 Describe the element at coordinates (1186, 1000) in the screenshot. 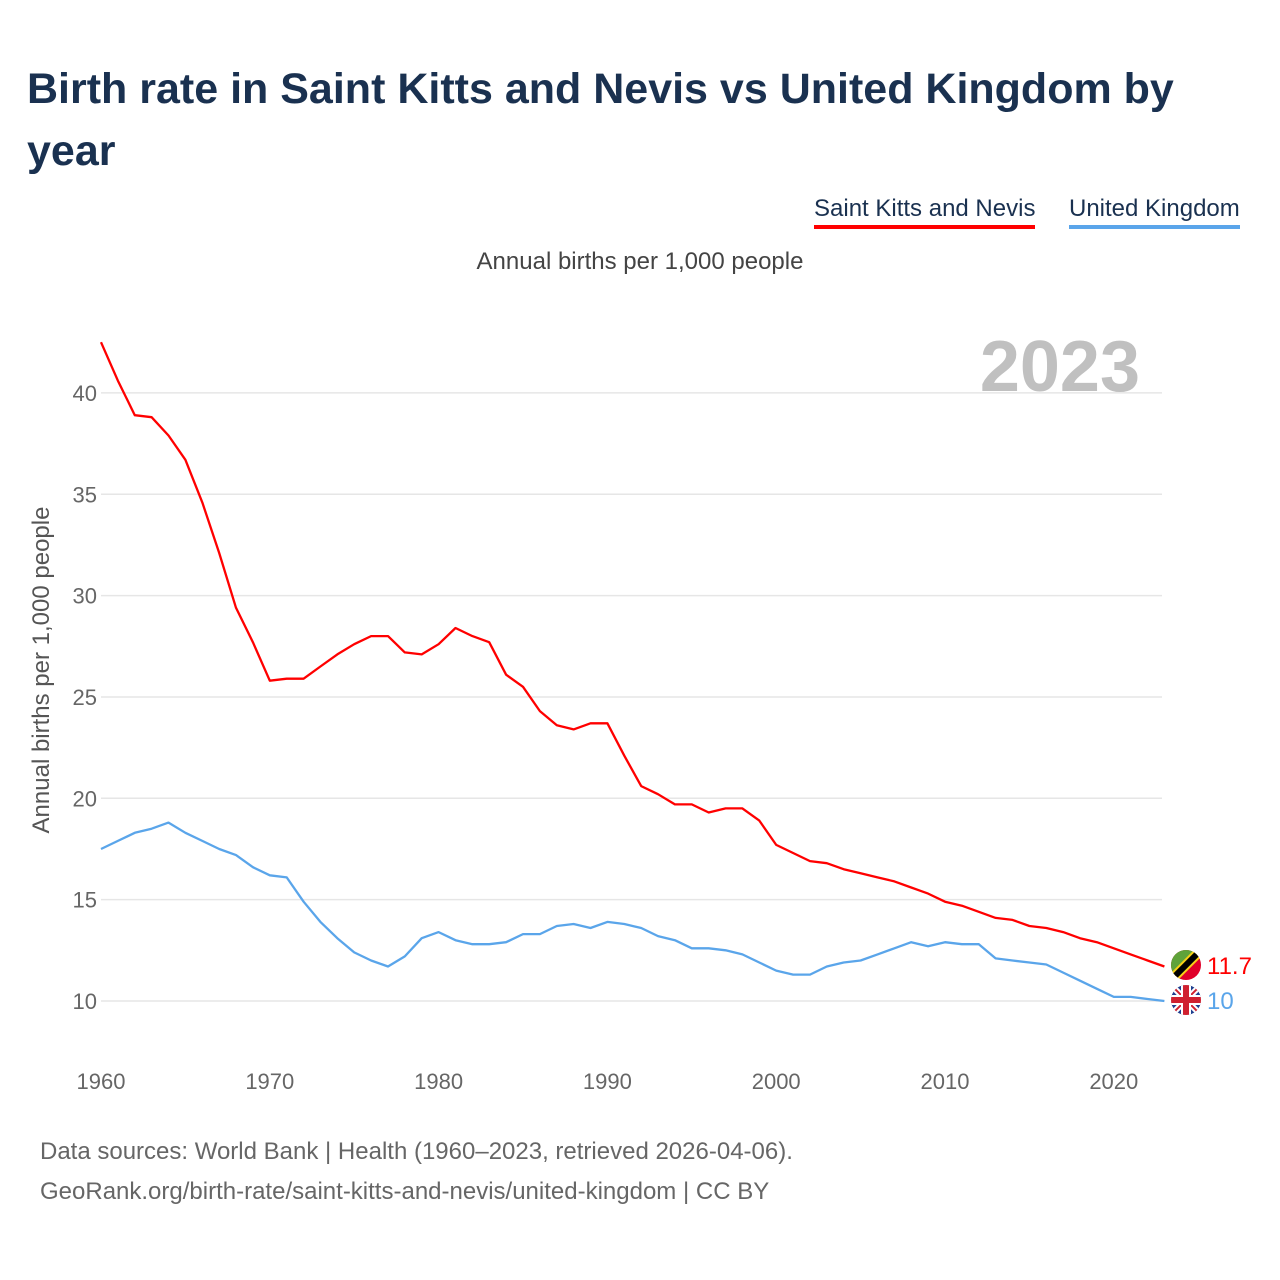

I see `united-kingdom-flag-icon` at that location.